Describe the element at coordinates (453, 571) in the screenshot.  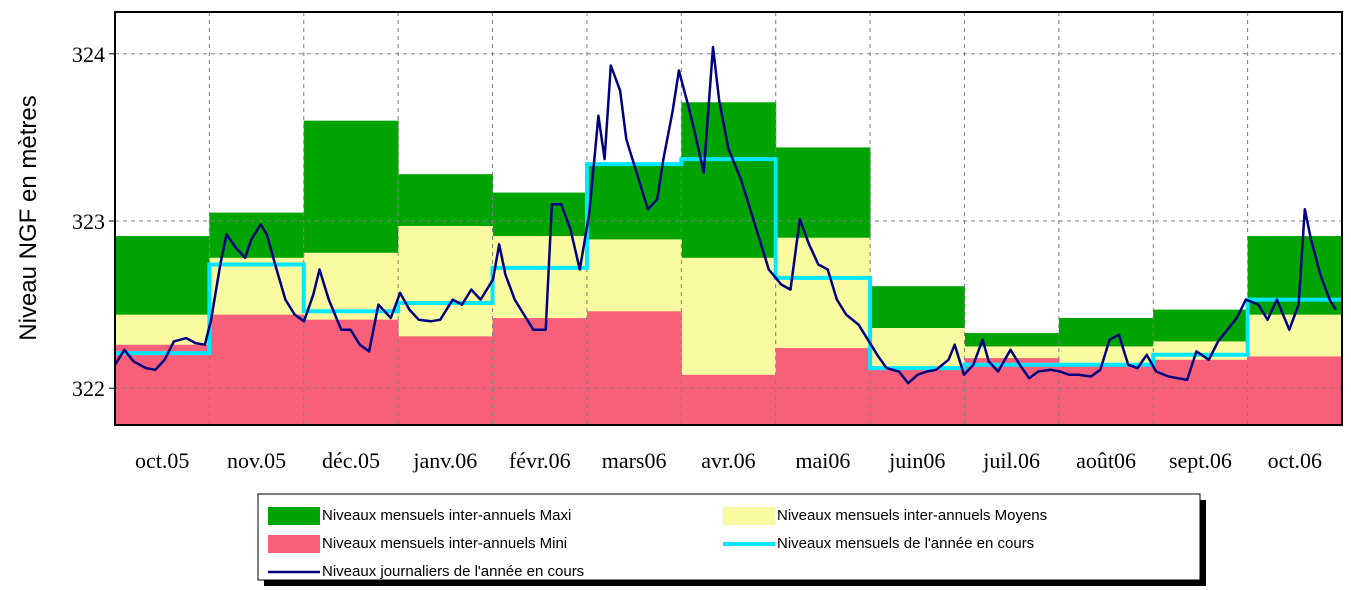
I see `legend-label: Niveaux journaliers de l'année en cours` at that location.